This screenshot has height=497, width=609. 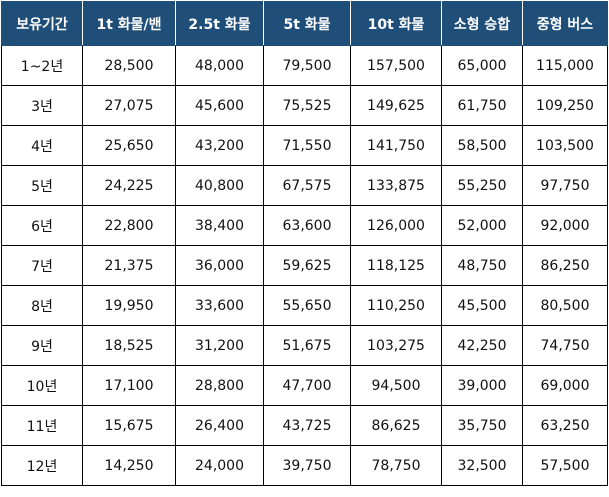 What do you see at coordinates (307, 385) in the screenshot?
I see `5t-truck-cell: 47,700` at bounding box center [307, 385].